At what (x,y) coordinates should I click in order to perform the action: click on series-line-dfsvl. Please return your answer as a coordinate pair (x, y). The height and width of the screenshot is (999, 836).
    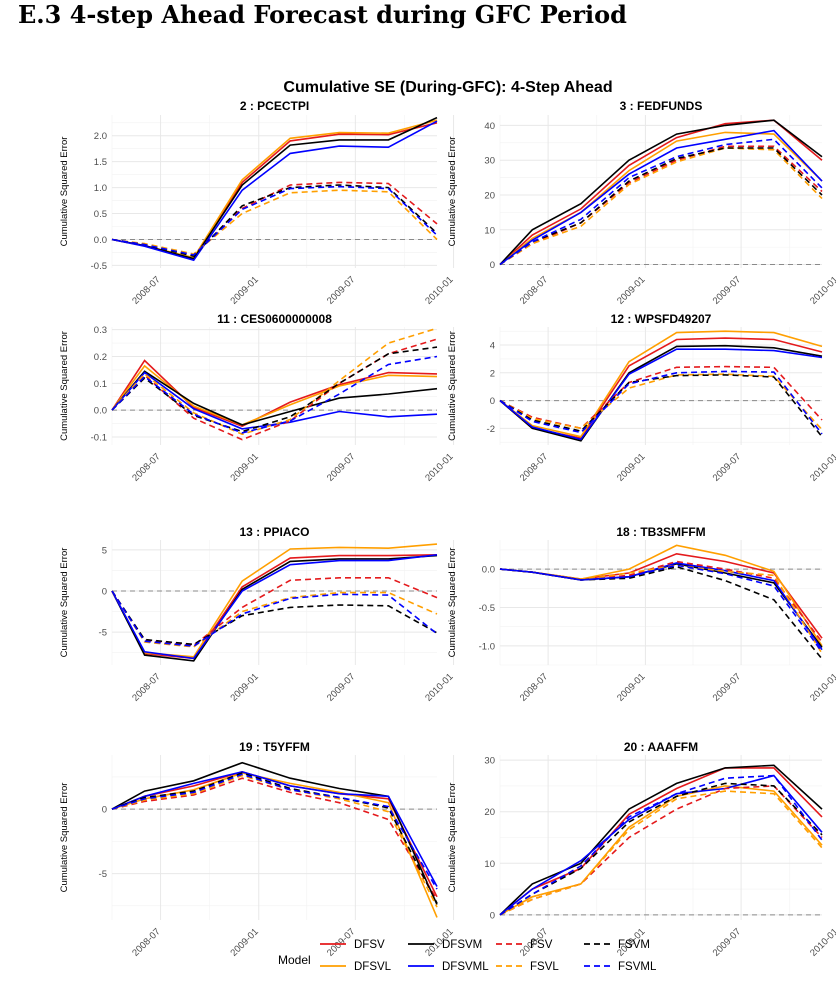
    Looking at the image, I should click on (661, 198).